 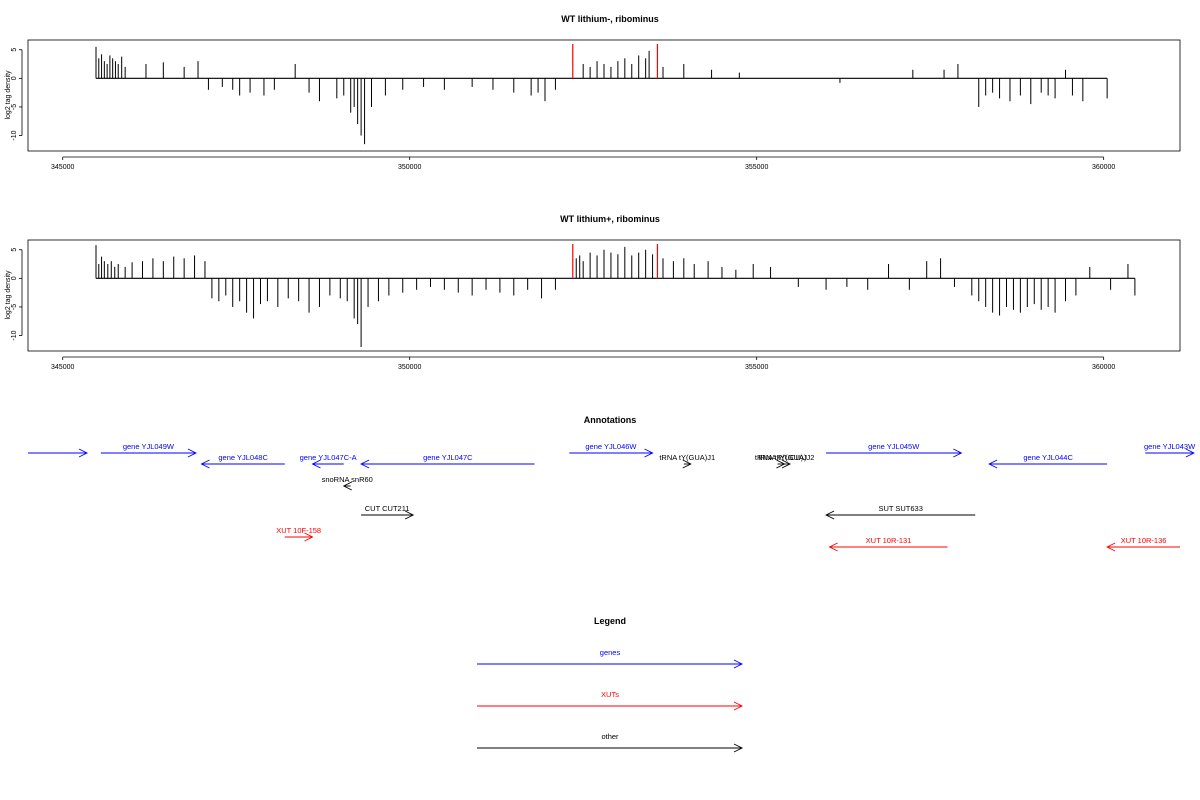 What do you see at coordinates (387, 508) in the screenshot?
I see `feature-label: CUT CUT211` at bounding box center [387, 508].